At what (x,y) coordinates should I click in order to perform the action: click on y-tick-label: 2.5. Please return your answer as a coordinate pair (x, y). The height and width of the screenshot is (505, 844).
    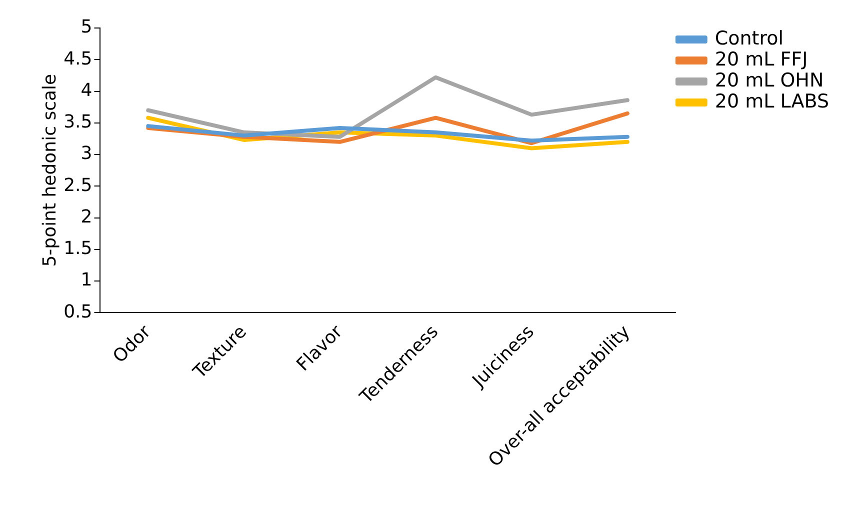
    Looking at the image, I should click on (78, 185).